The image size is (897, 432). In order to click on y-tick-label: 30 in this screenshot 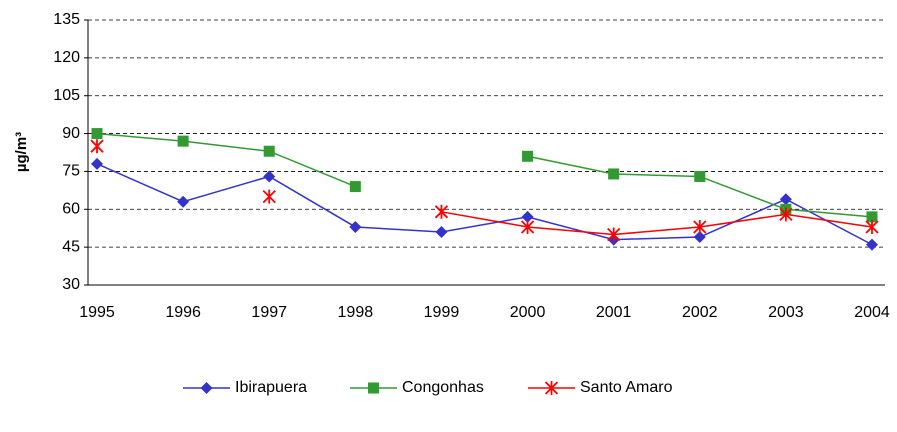, I will do `click(71, 284)`.